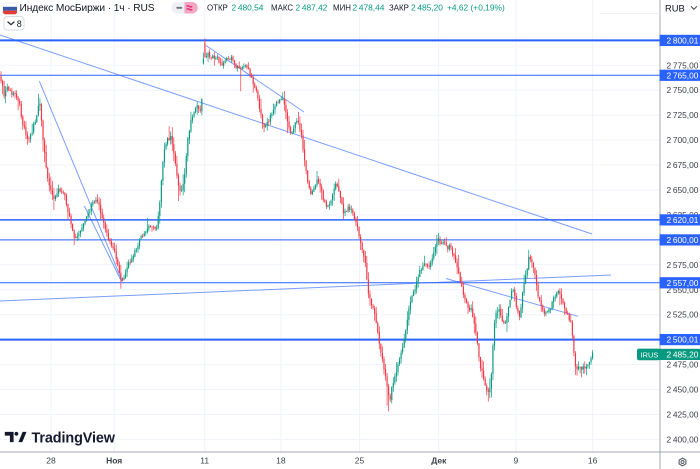 The height and width of the screenshot is (469, 700). What do you see at coordinates (675, 7) in the screenshot?
I see `svg-text: RUB` at bounding box center [675, 7].